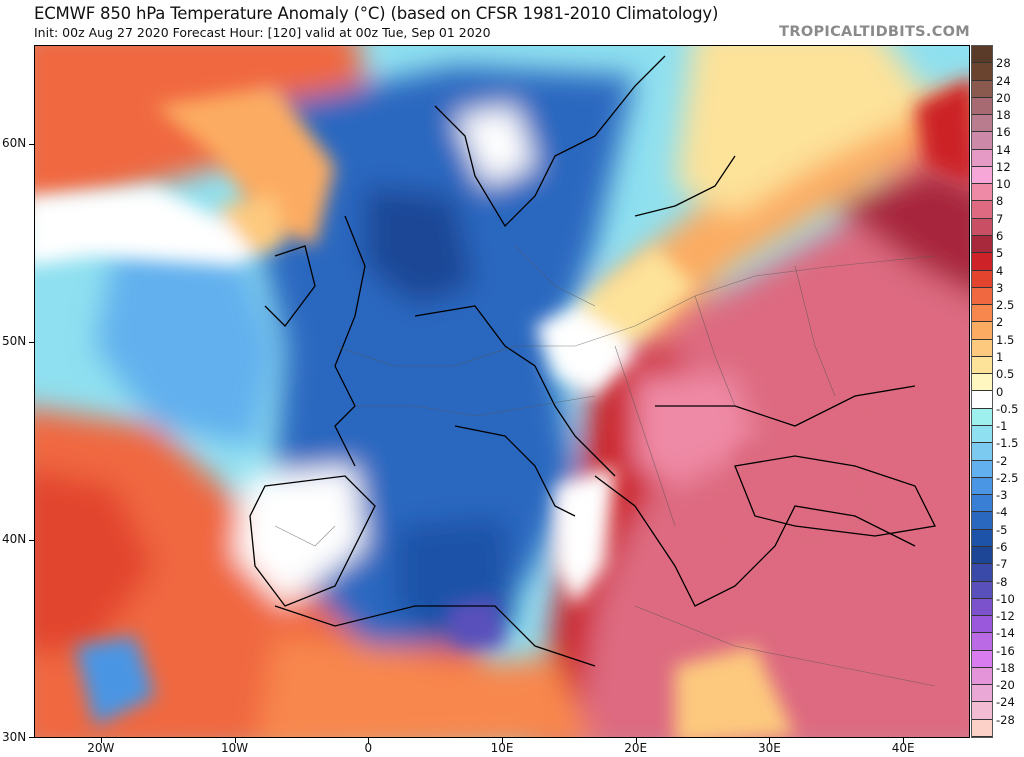 The width and height of the screenshot is (1024, 757). I want to click on colorbar-tick-label: -3, so click(1002, 495).